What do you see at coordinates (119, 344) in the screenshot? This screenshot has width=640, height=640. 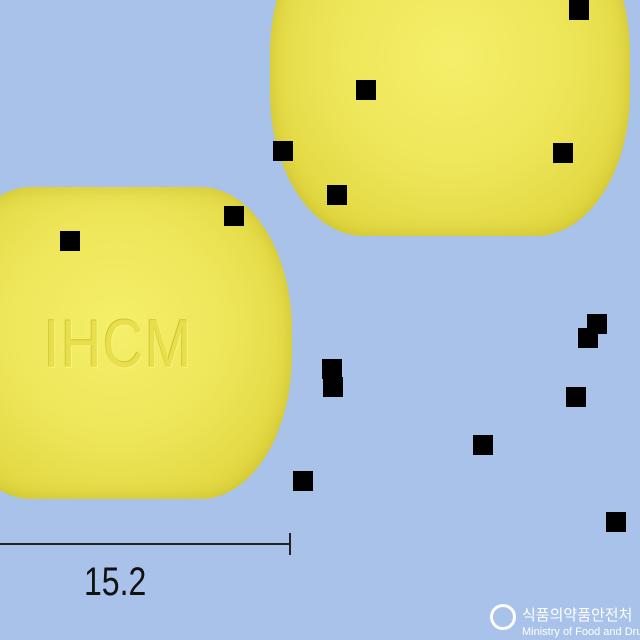 I see `tablet-imprint: IHCM` at bounding box center [119, 344].